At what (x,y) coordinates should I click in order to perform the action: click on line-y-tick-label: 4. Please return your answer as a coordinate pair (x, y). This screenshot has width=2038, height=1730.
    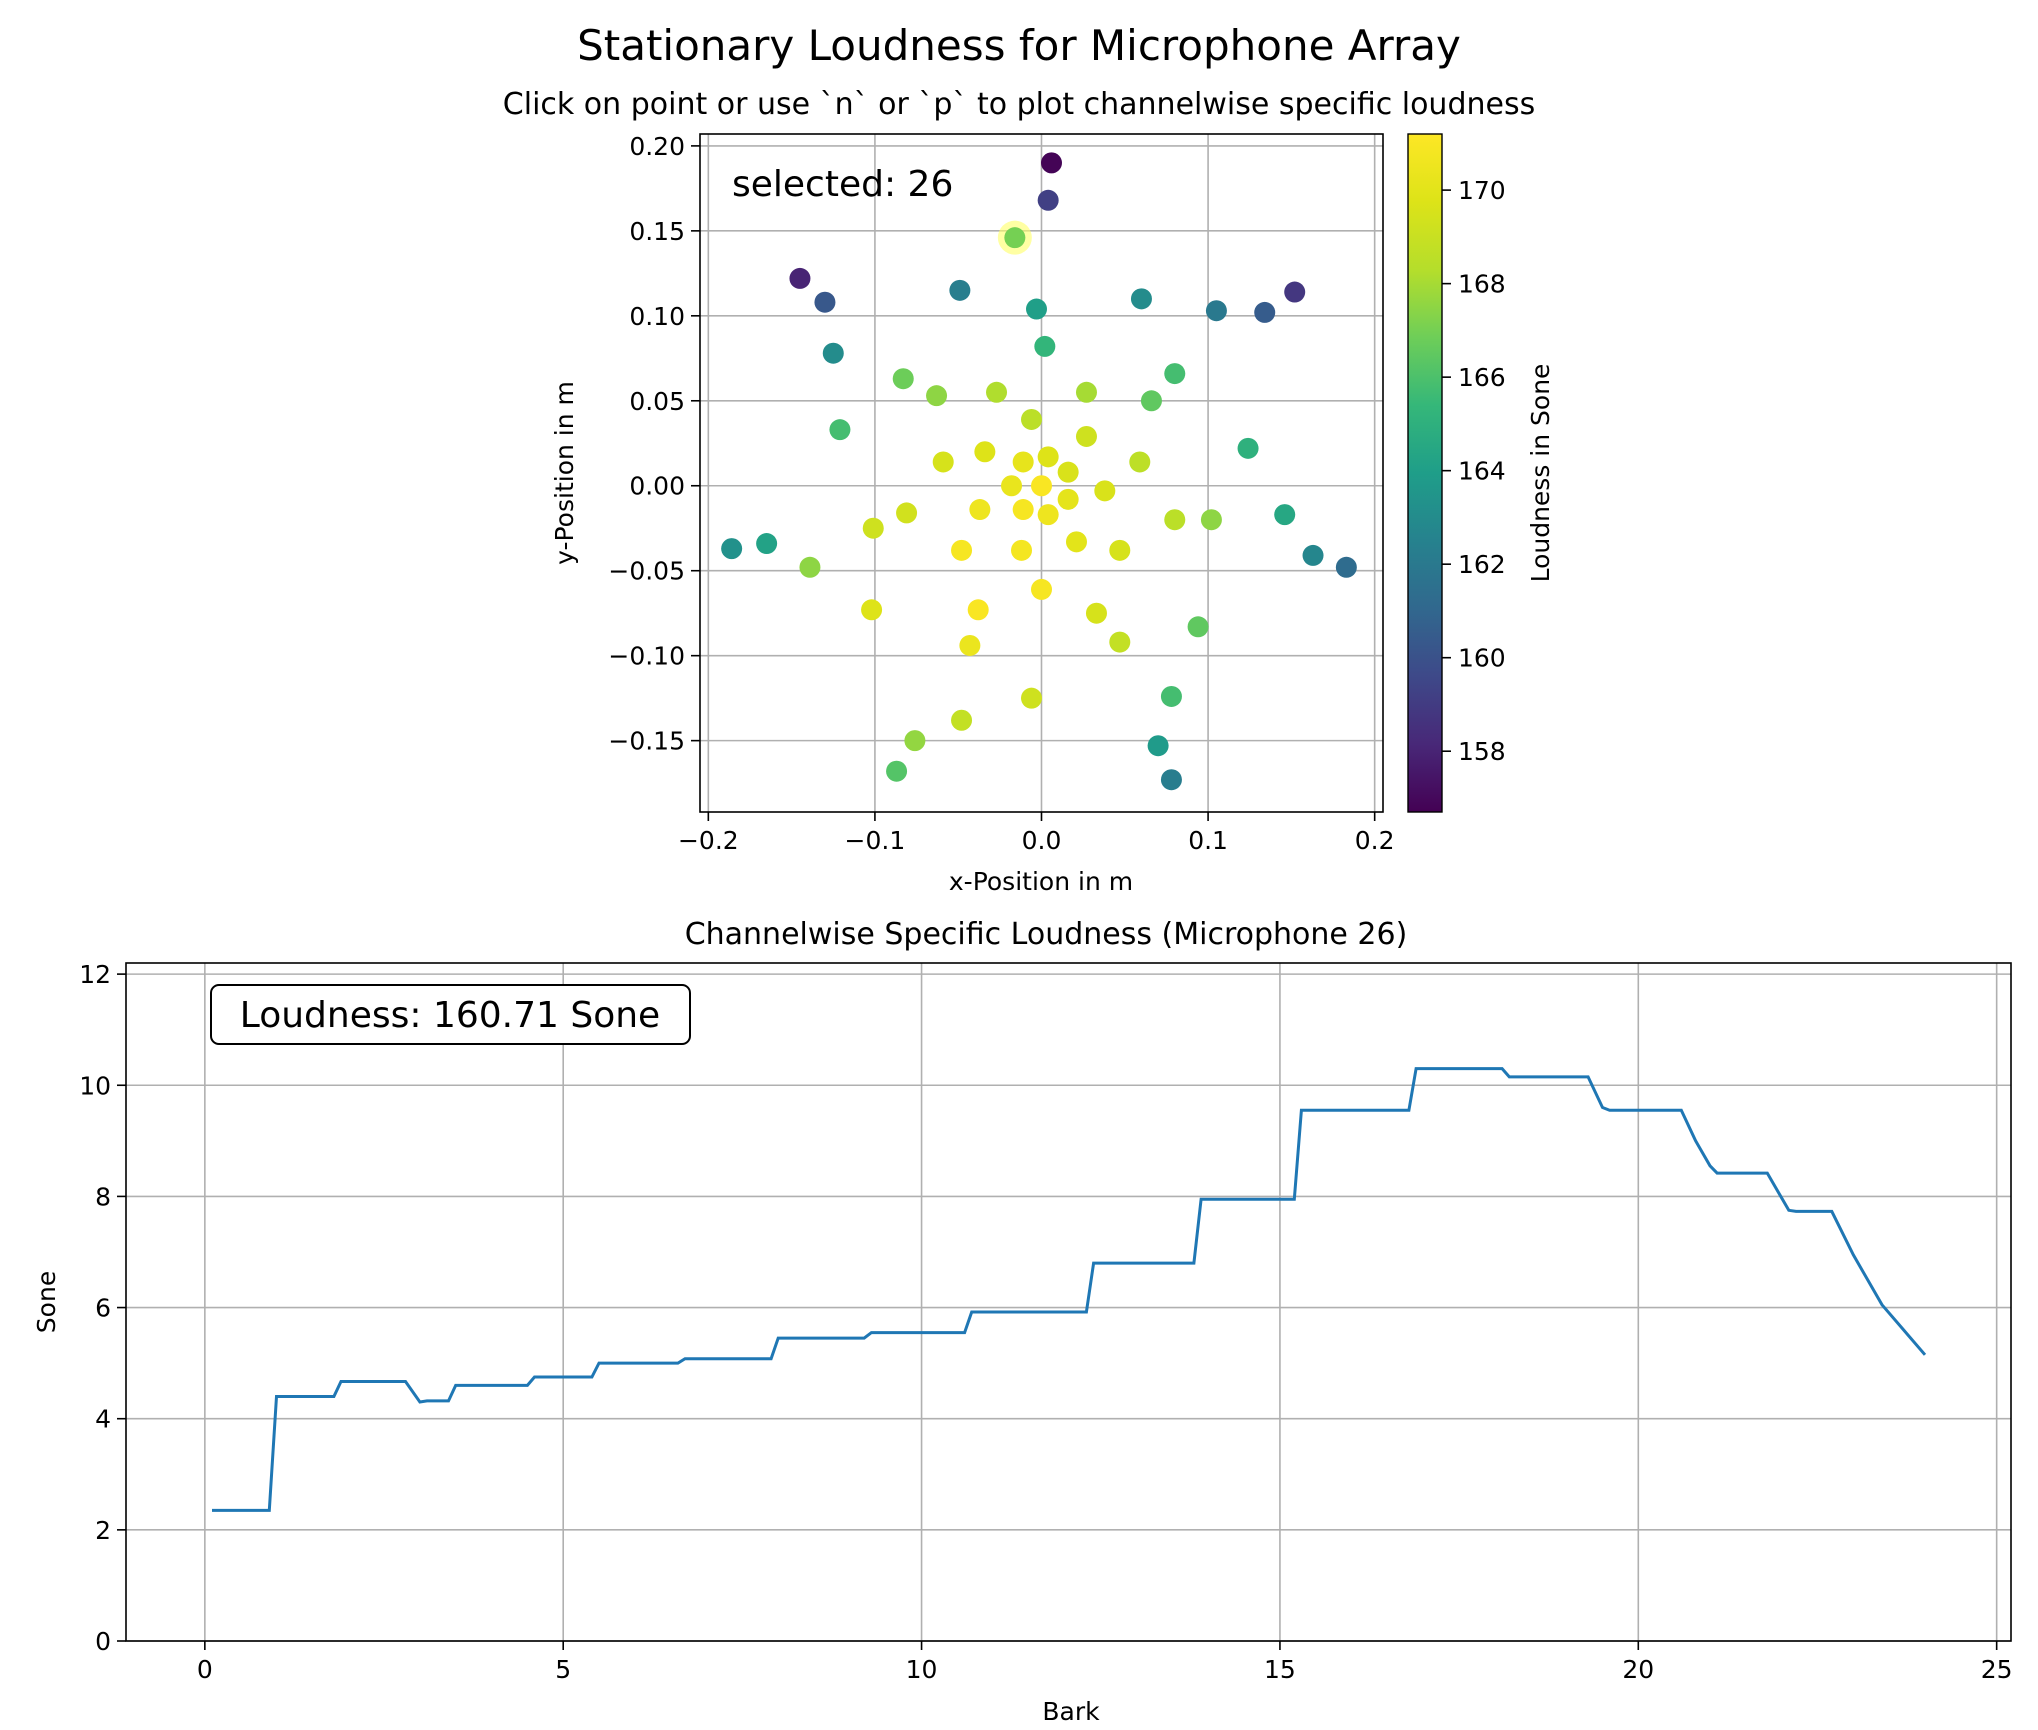
    Looking at the image, I should click on (103, 1419).